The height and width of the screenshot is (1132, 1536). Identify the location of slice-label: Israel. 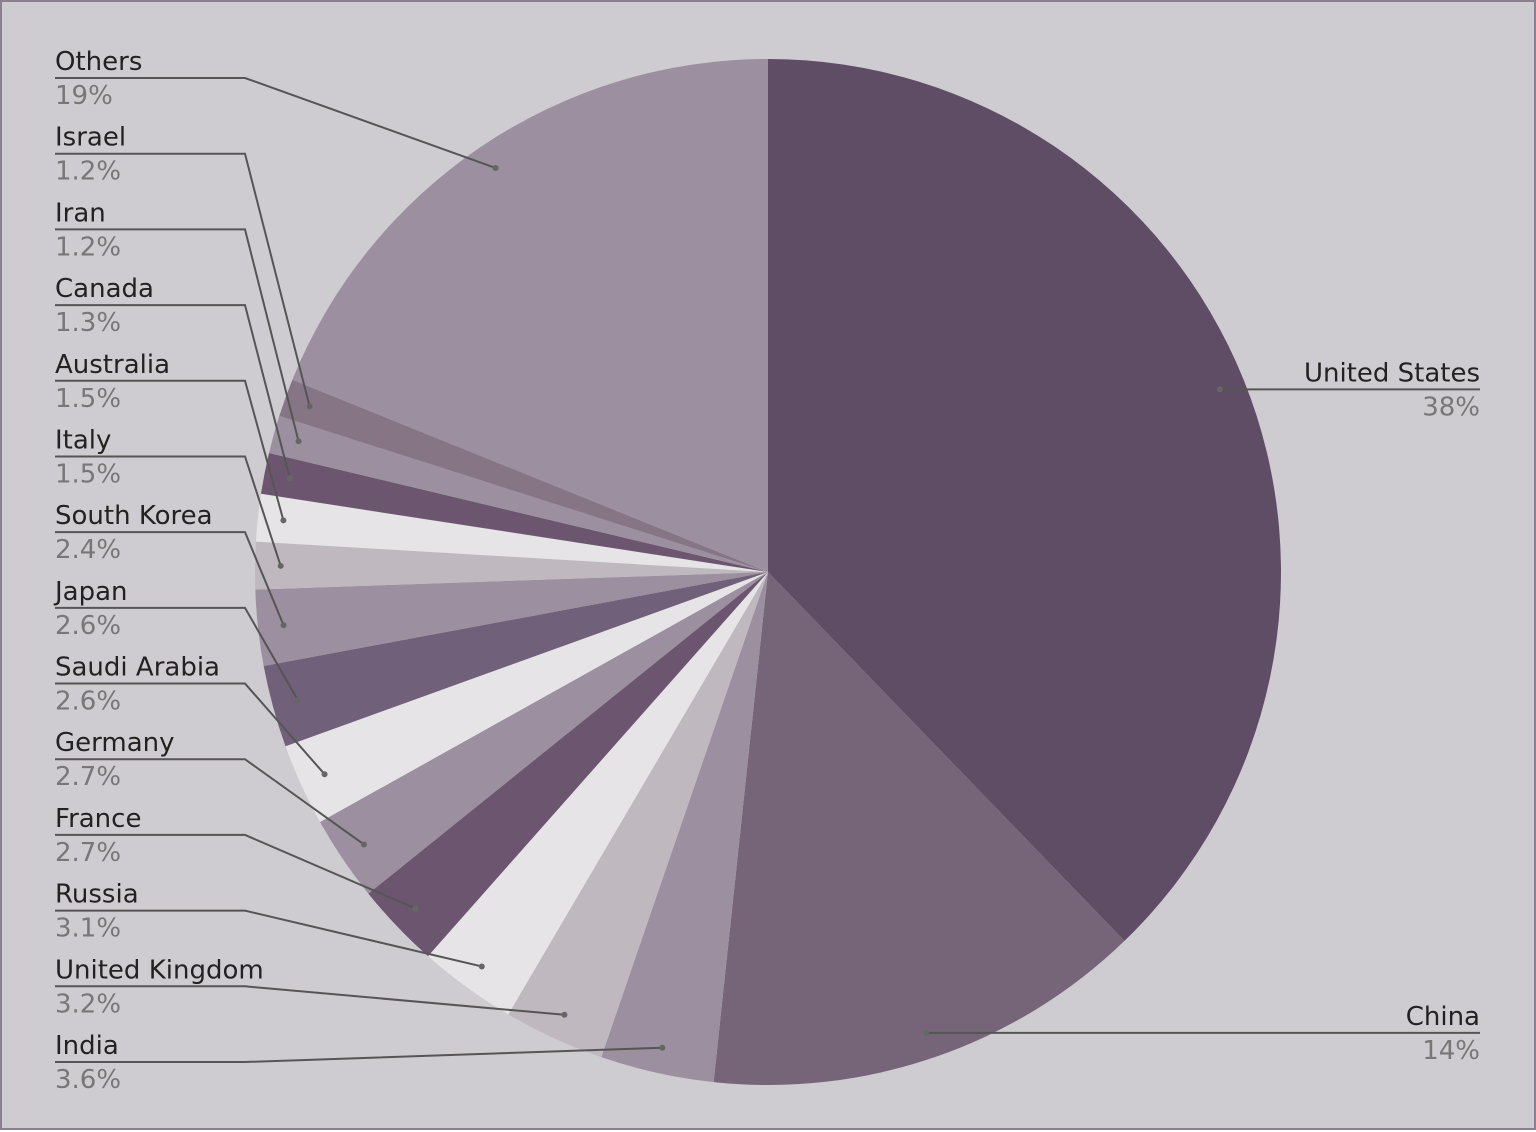
(90, 138).